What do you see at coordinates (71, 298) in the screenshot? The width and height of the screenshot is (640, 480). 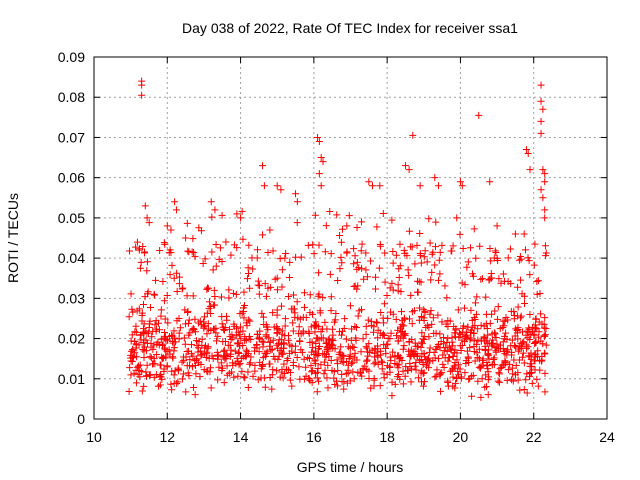 I see `y-tick-label: 0.03` at bounding box center [71, 298].